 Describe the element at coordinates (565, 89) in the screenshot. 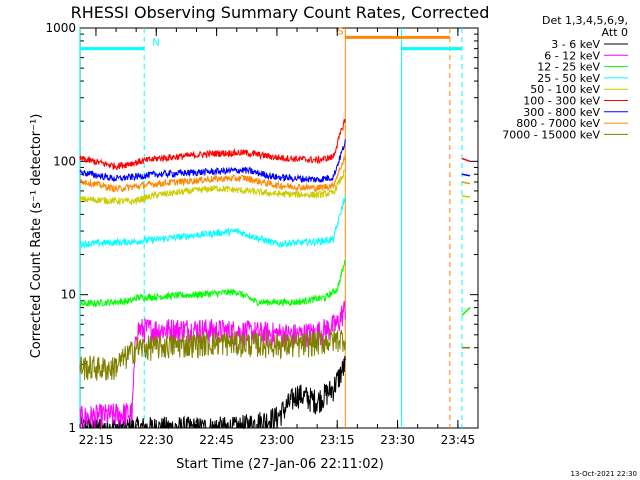

I see `legend-entry-label: 50 - 100 keV` at that location.